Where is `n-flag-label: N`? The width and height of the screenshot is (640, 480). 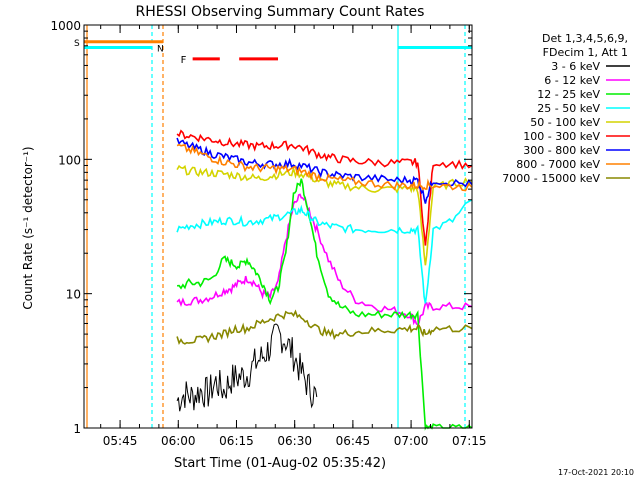
n-flag-label: N is located at coordinates (160, 49).